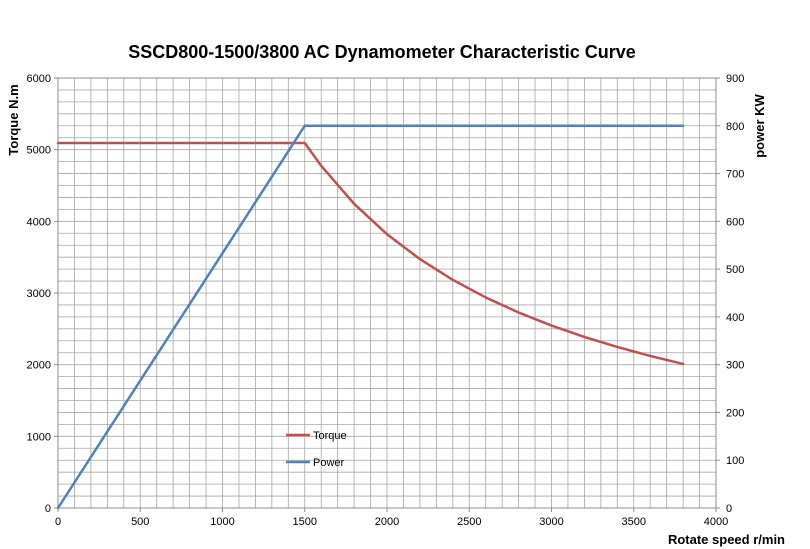  Describe the element at coordinates (329, 463) in the screenshot. I see `legend-label-power: Power` at that location.